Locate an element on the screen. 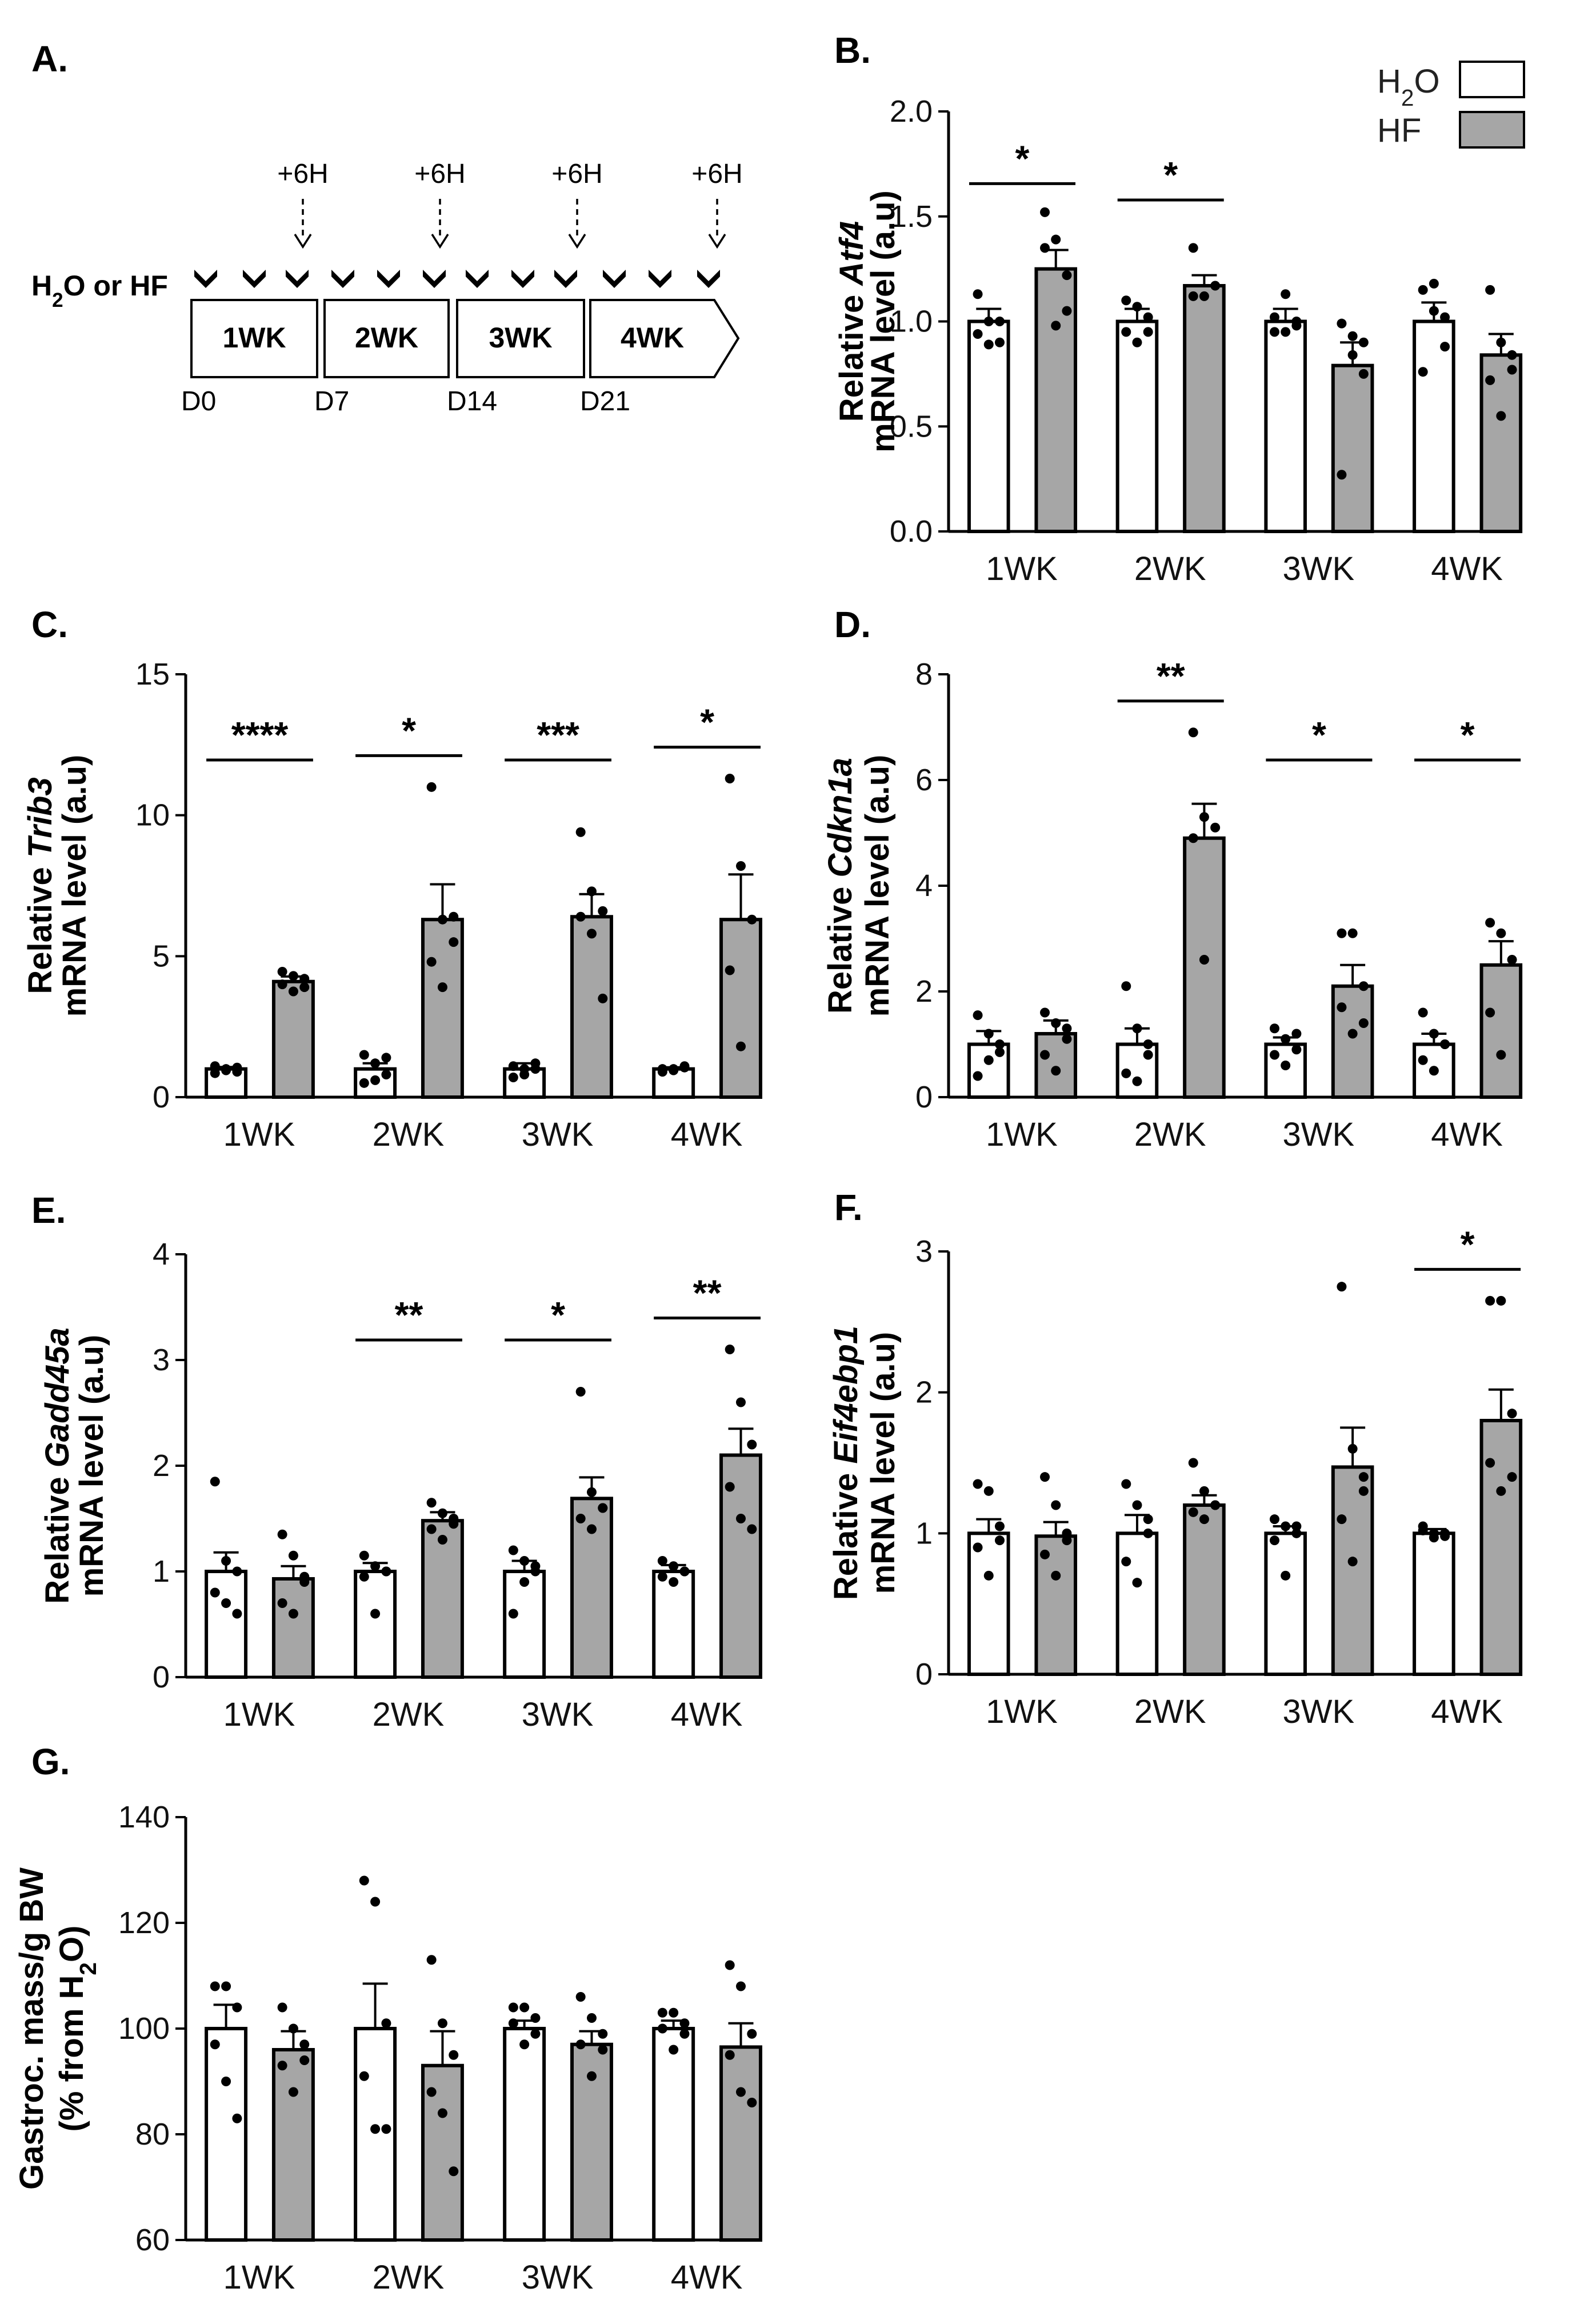 Image resolution: width=1596 pixels, height=2316 pixels. legend-swatch-hf is located at coordinates (1492, 130).